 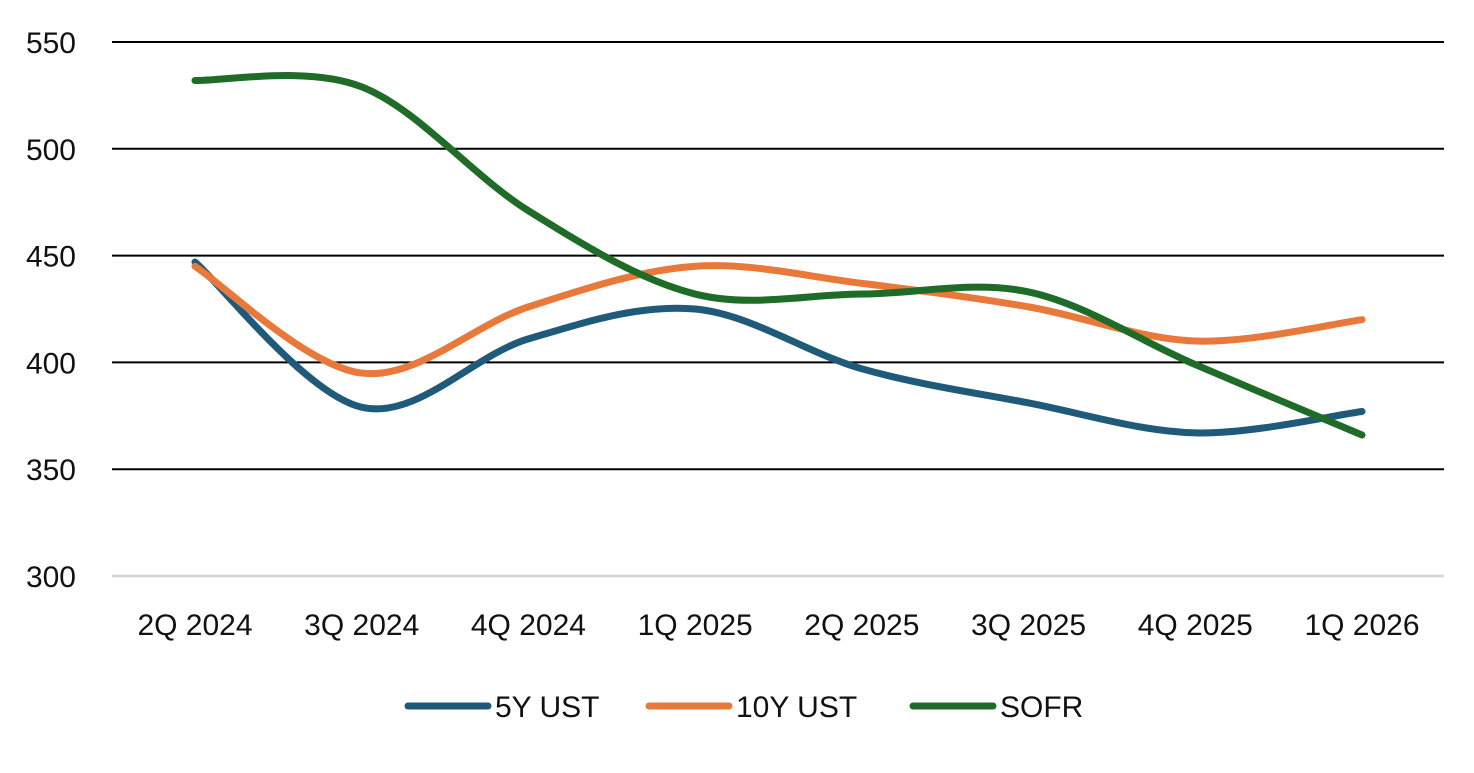 What do you see at coordinates (361, 625) in the screenshot?
I see `x-tick-label: 3Q 2024` at bounding box center [361, 625].